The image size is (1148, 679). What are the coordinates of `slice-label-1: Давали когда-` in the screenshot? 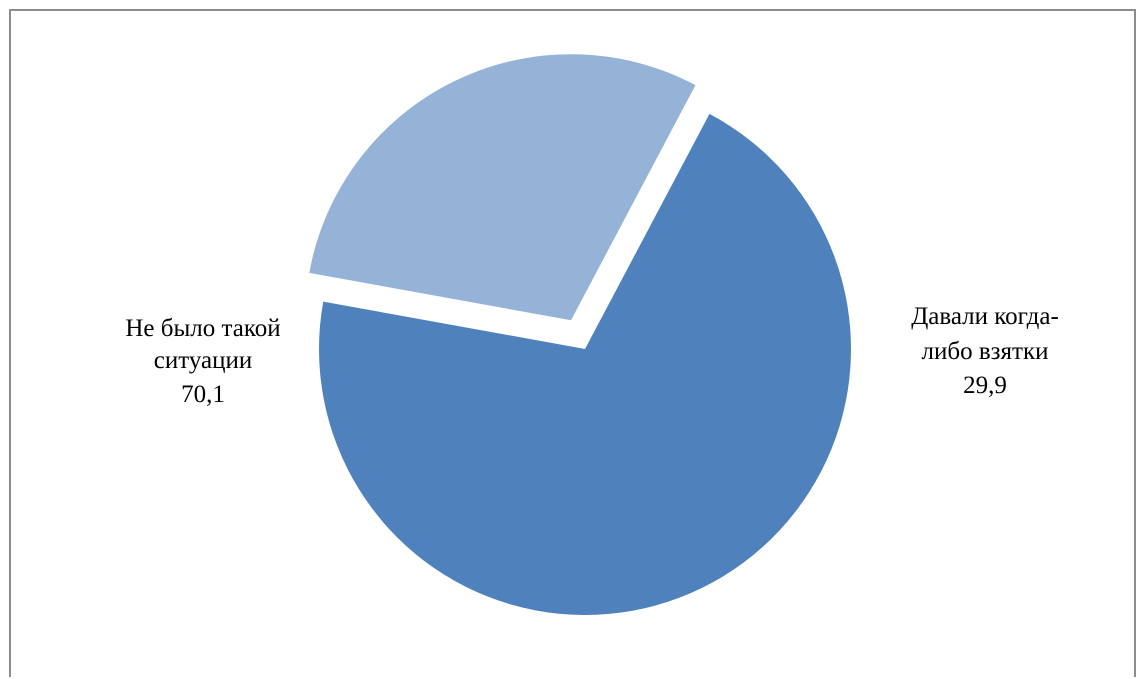 It's located at (985, 316).